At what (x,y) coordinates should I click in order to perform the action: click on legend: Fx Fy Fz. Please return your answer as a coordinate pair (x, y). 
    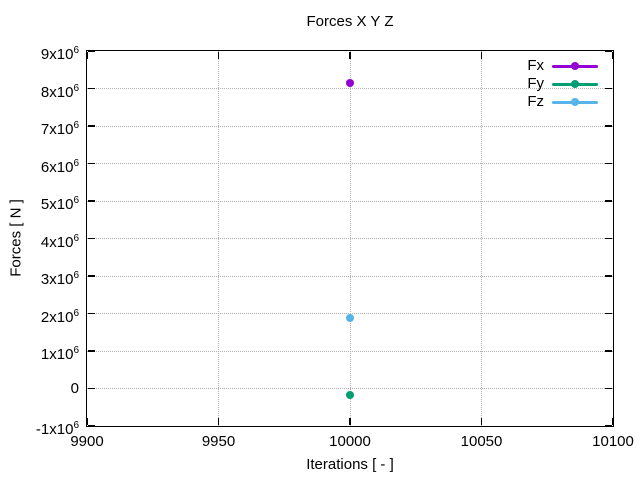
    Looking at the image, I should click on (562, 84).